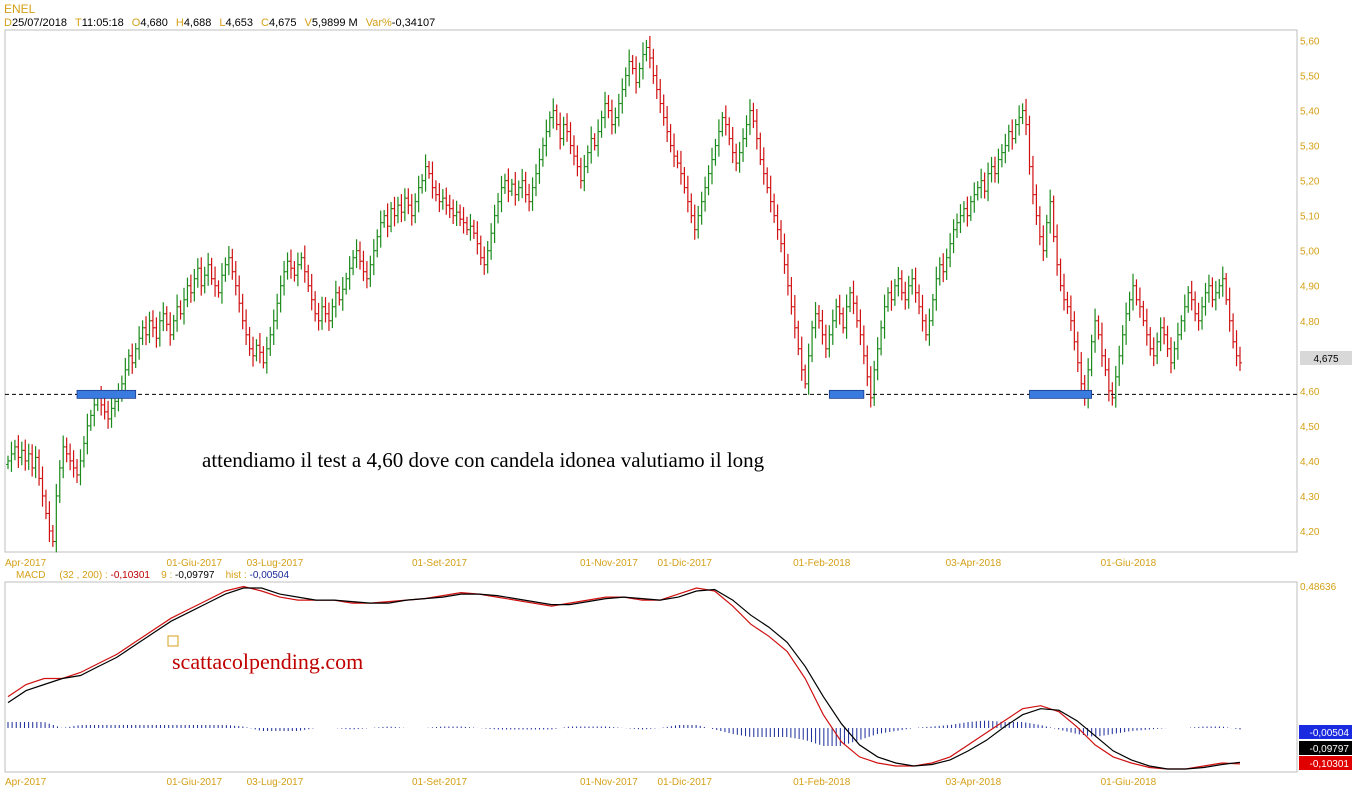 Image resolution: width=1352 pixels, height=800 pixels. What do you see at coordinates (130, 575) in the screenshot?
I see `macd-value: -0,10301` at bounding box center [130, 575].